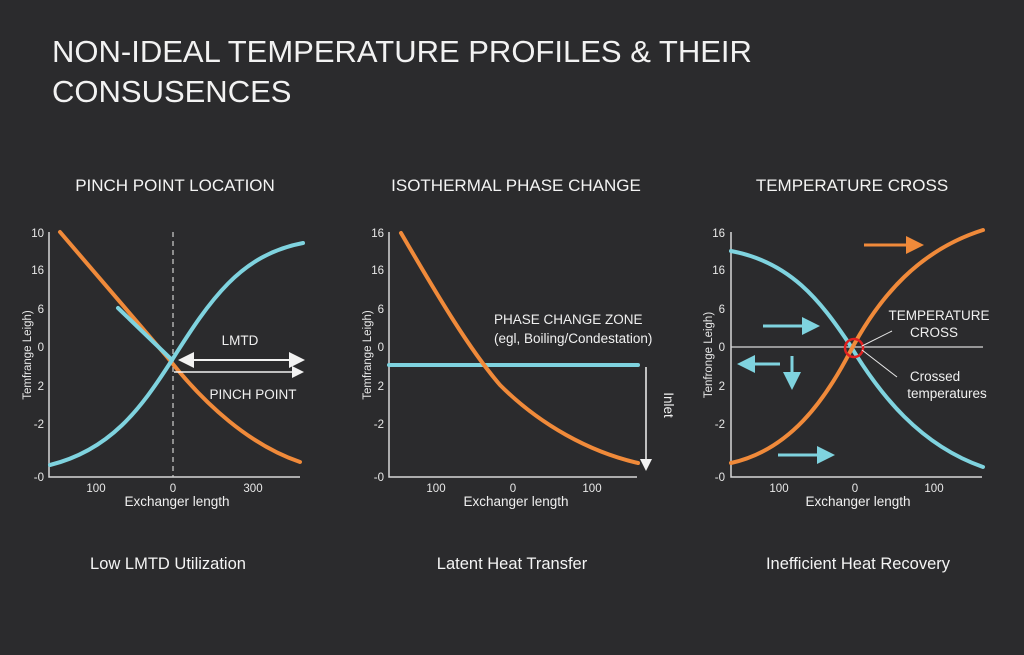 The width and height of the screenshot is (1024, 655). I want to click on panel1-axes, so click(174, 355).